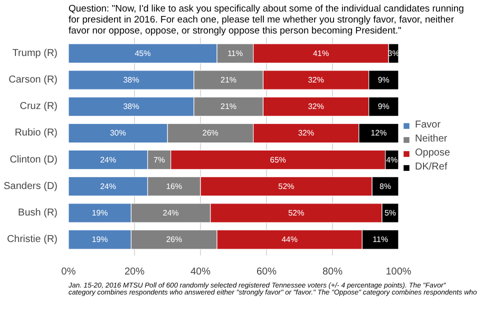 This screenshot has height=320, width=500. Describe the element at coordinates (33, 80) in the screenshot. I see `y-tick-label: Carson (R)` at that location.